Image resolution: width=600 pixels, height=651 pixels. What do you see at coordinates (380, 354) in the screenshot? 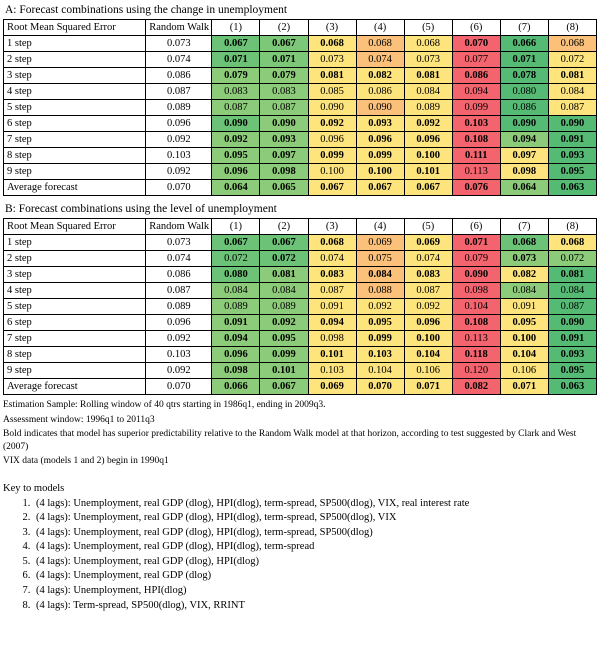
I see `rmse-cell: 0.103` at bounding box center [380, 354].